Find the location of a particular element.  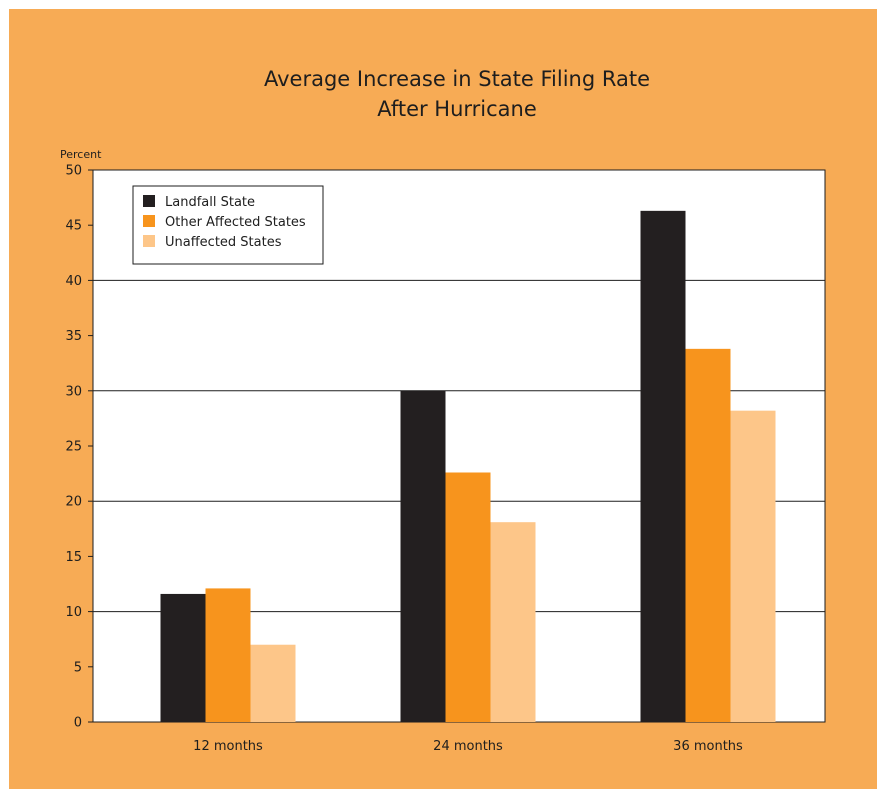

y-tick-label: 10 is located at coordinates (73, 612).